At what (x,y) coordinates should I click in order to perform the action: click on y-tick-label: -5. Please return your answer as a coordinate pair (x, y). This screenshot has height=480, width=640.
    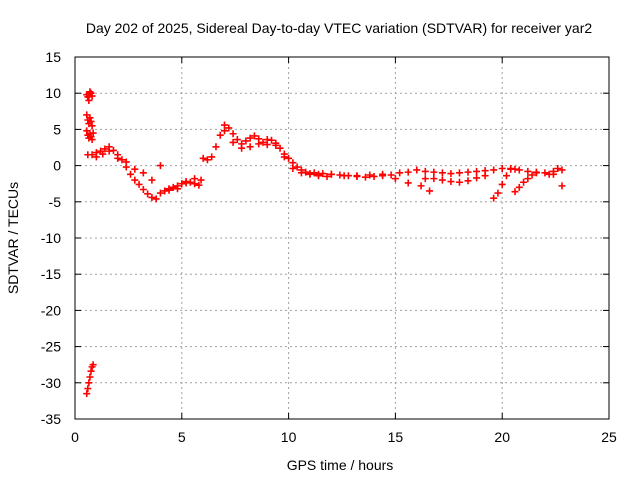
    Looking at the image, I should click on (55, 202).